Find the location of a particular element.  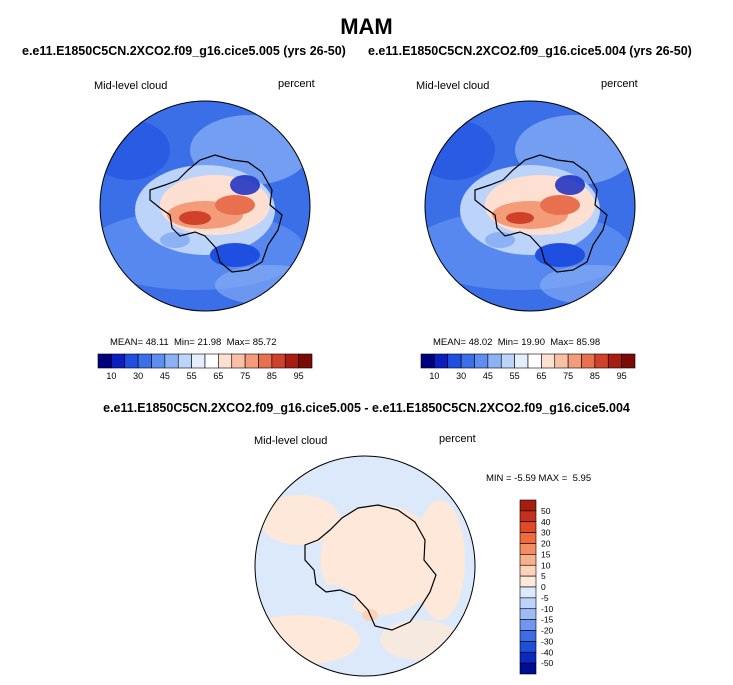

right-max-value: 85.98 is located at coordinates (588, 342).